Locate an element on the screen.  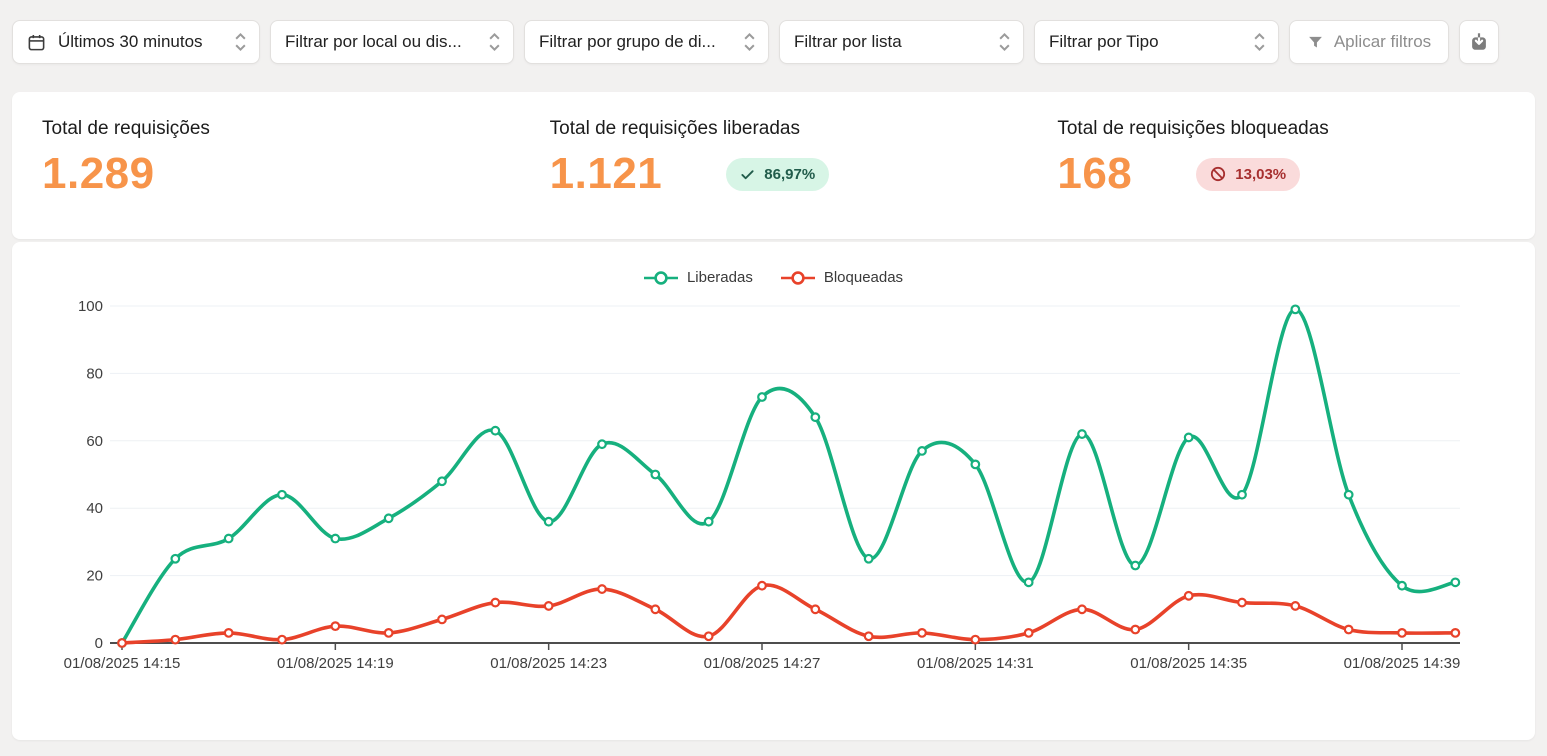
filter-select-lista: Filtrar por lista is located at coordinates (901, 42).